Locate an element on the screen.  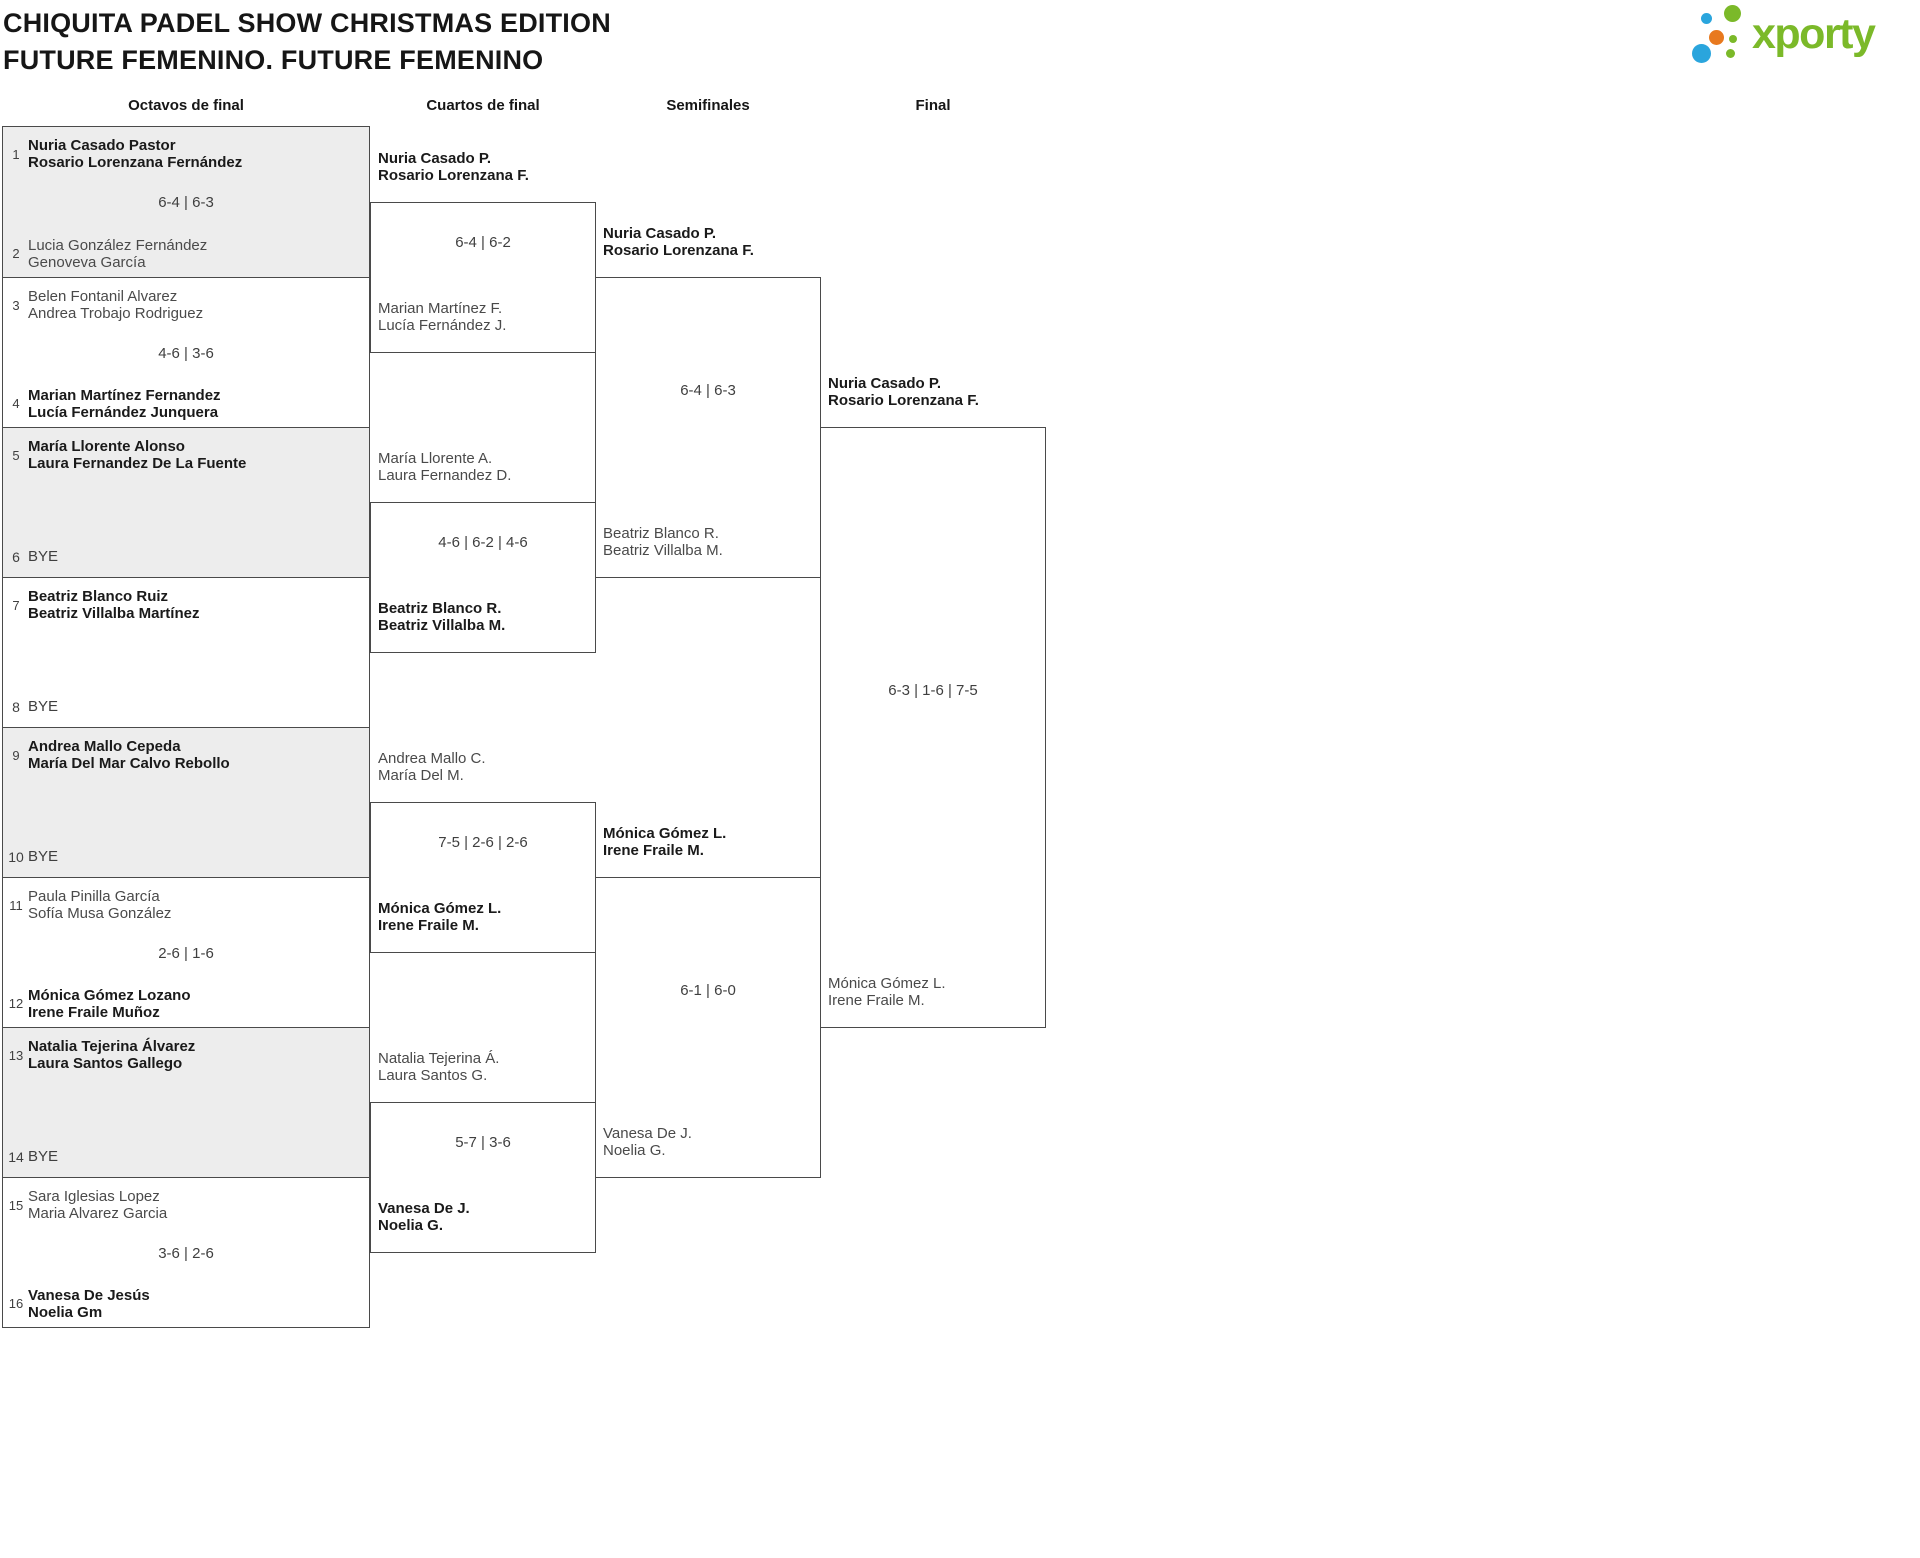
team-name: Vanesa De Jesús Noelia Gm is located at coordinates (89, 1304).